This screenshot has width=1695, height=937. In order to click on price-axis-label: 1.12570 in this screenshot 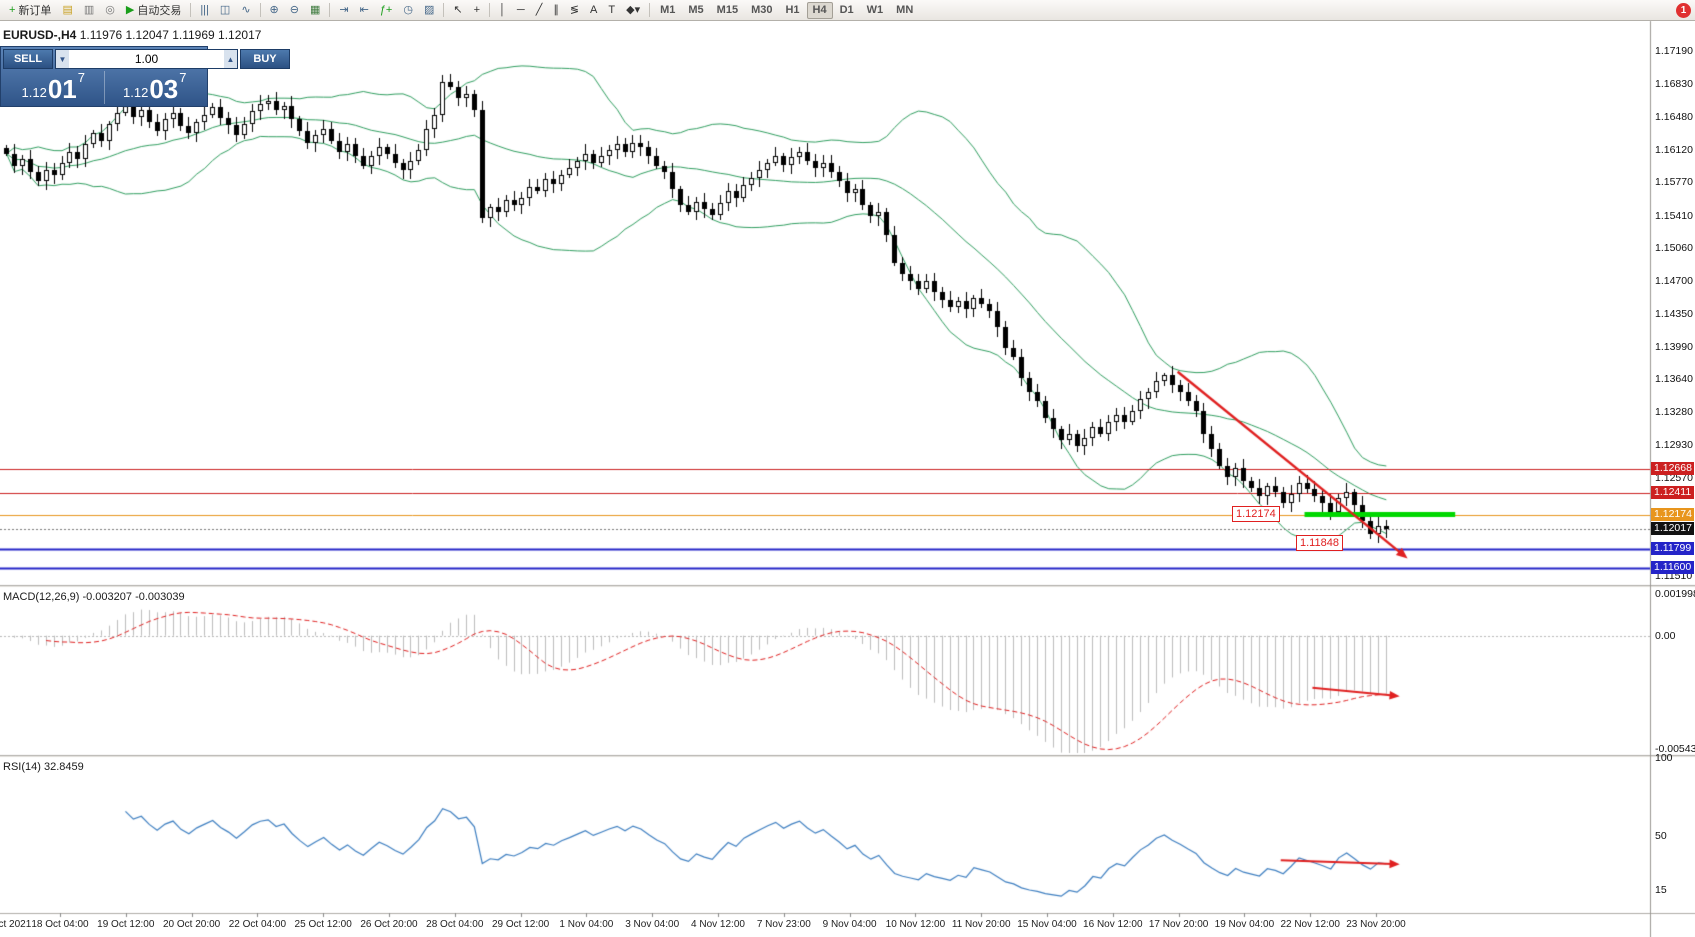, I will do `click(1674, 478)`.